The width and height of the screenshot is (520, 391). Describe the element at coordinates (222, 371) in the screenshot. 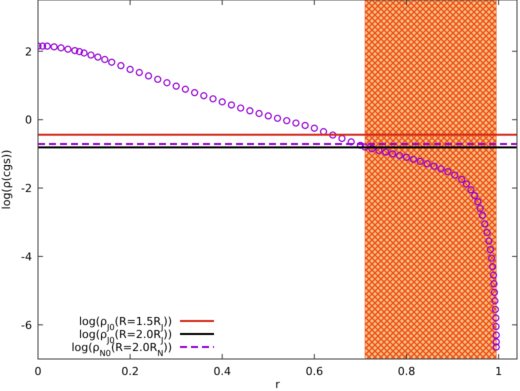

I see `x-tick-label: 0.4` at that location.